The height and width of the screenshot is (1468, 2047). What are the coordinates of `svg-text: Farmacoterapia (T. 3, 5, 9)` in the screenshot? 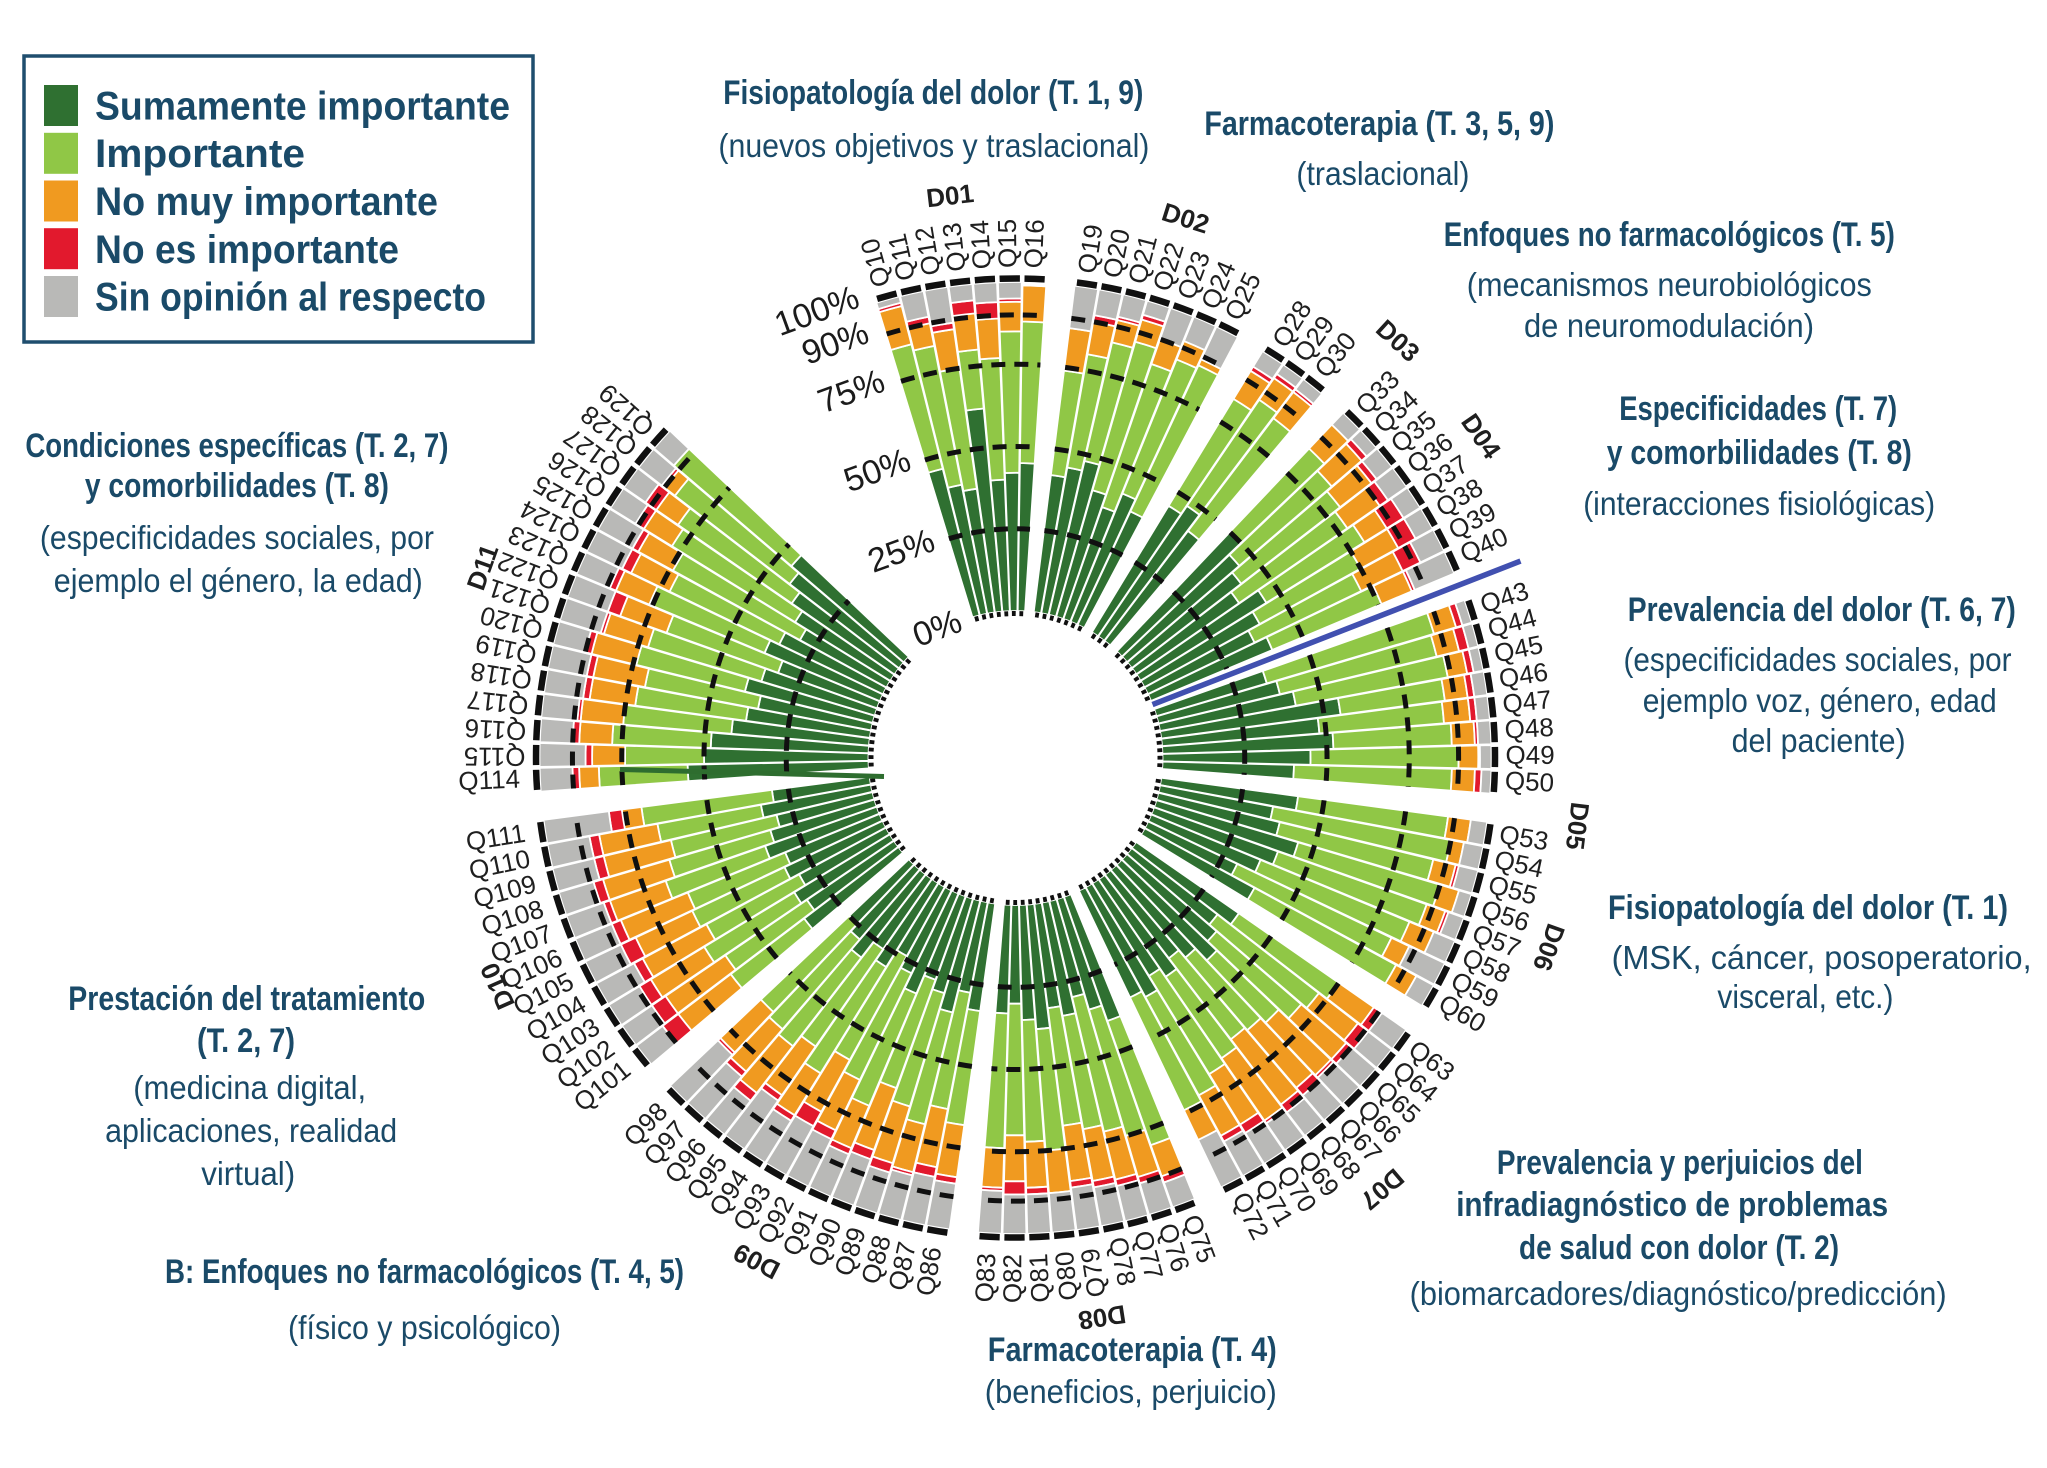 It's located at (1379, 124).